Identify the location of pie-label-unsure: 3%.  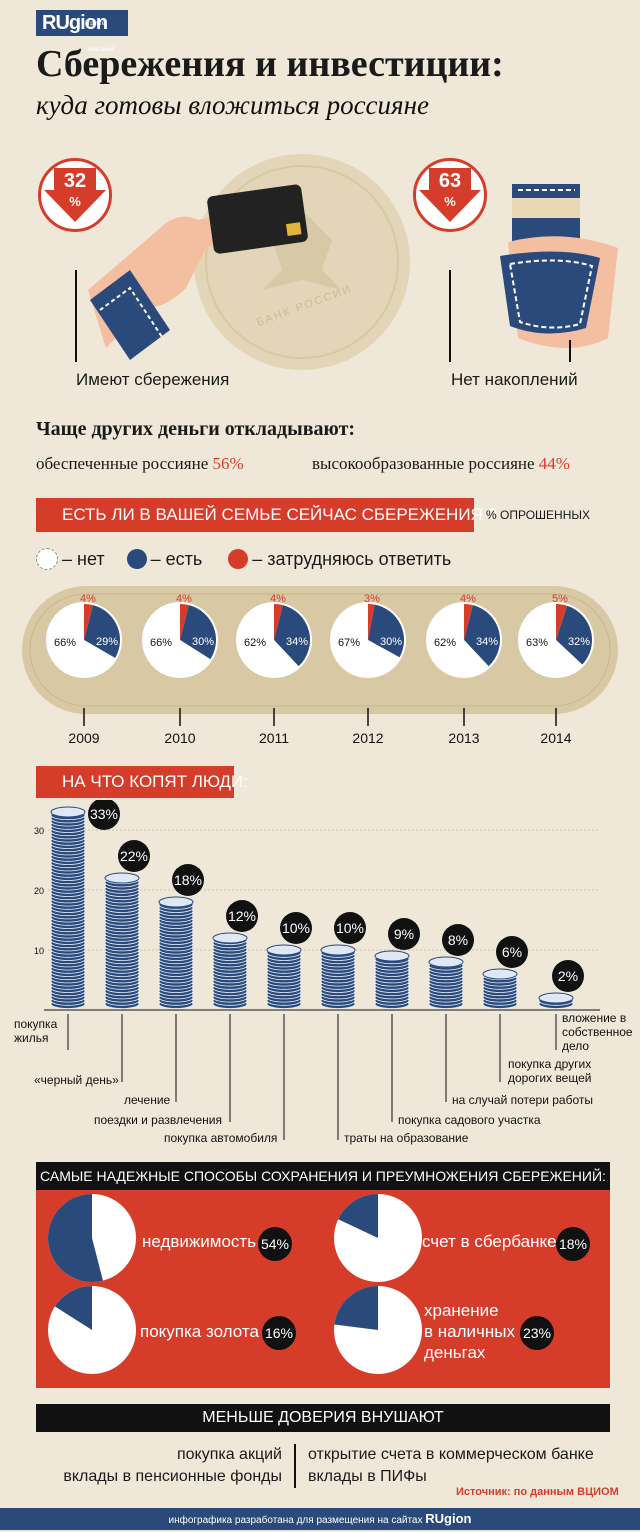
(372, 599).